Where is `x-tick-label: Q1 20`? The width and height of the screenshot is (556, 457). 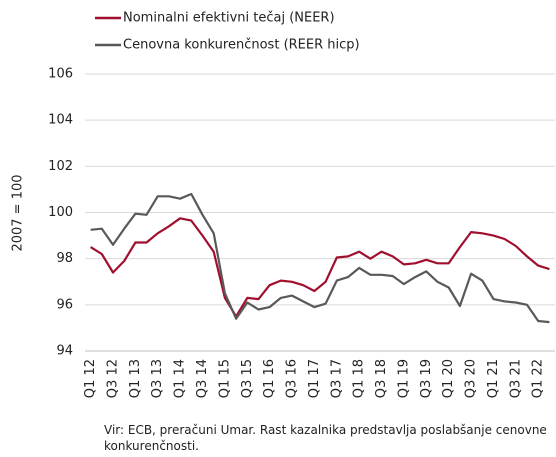 x-tick-label: Q1 20 is located at coordinates (448, 378).